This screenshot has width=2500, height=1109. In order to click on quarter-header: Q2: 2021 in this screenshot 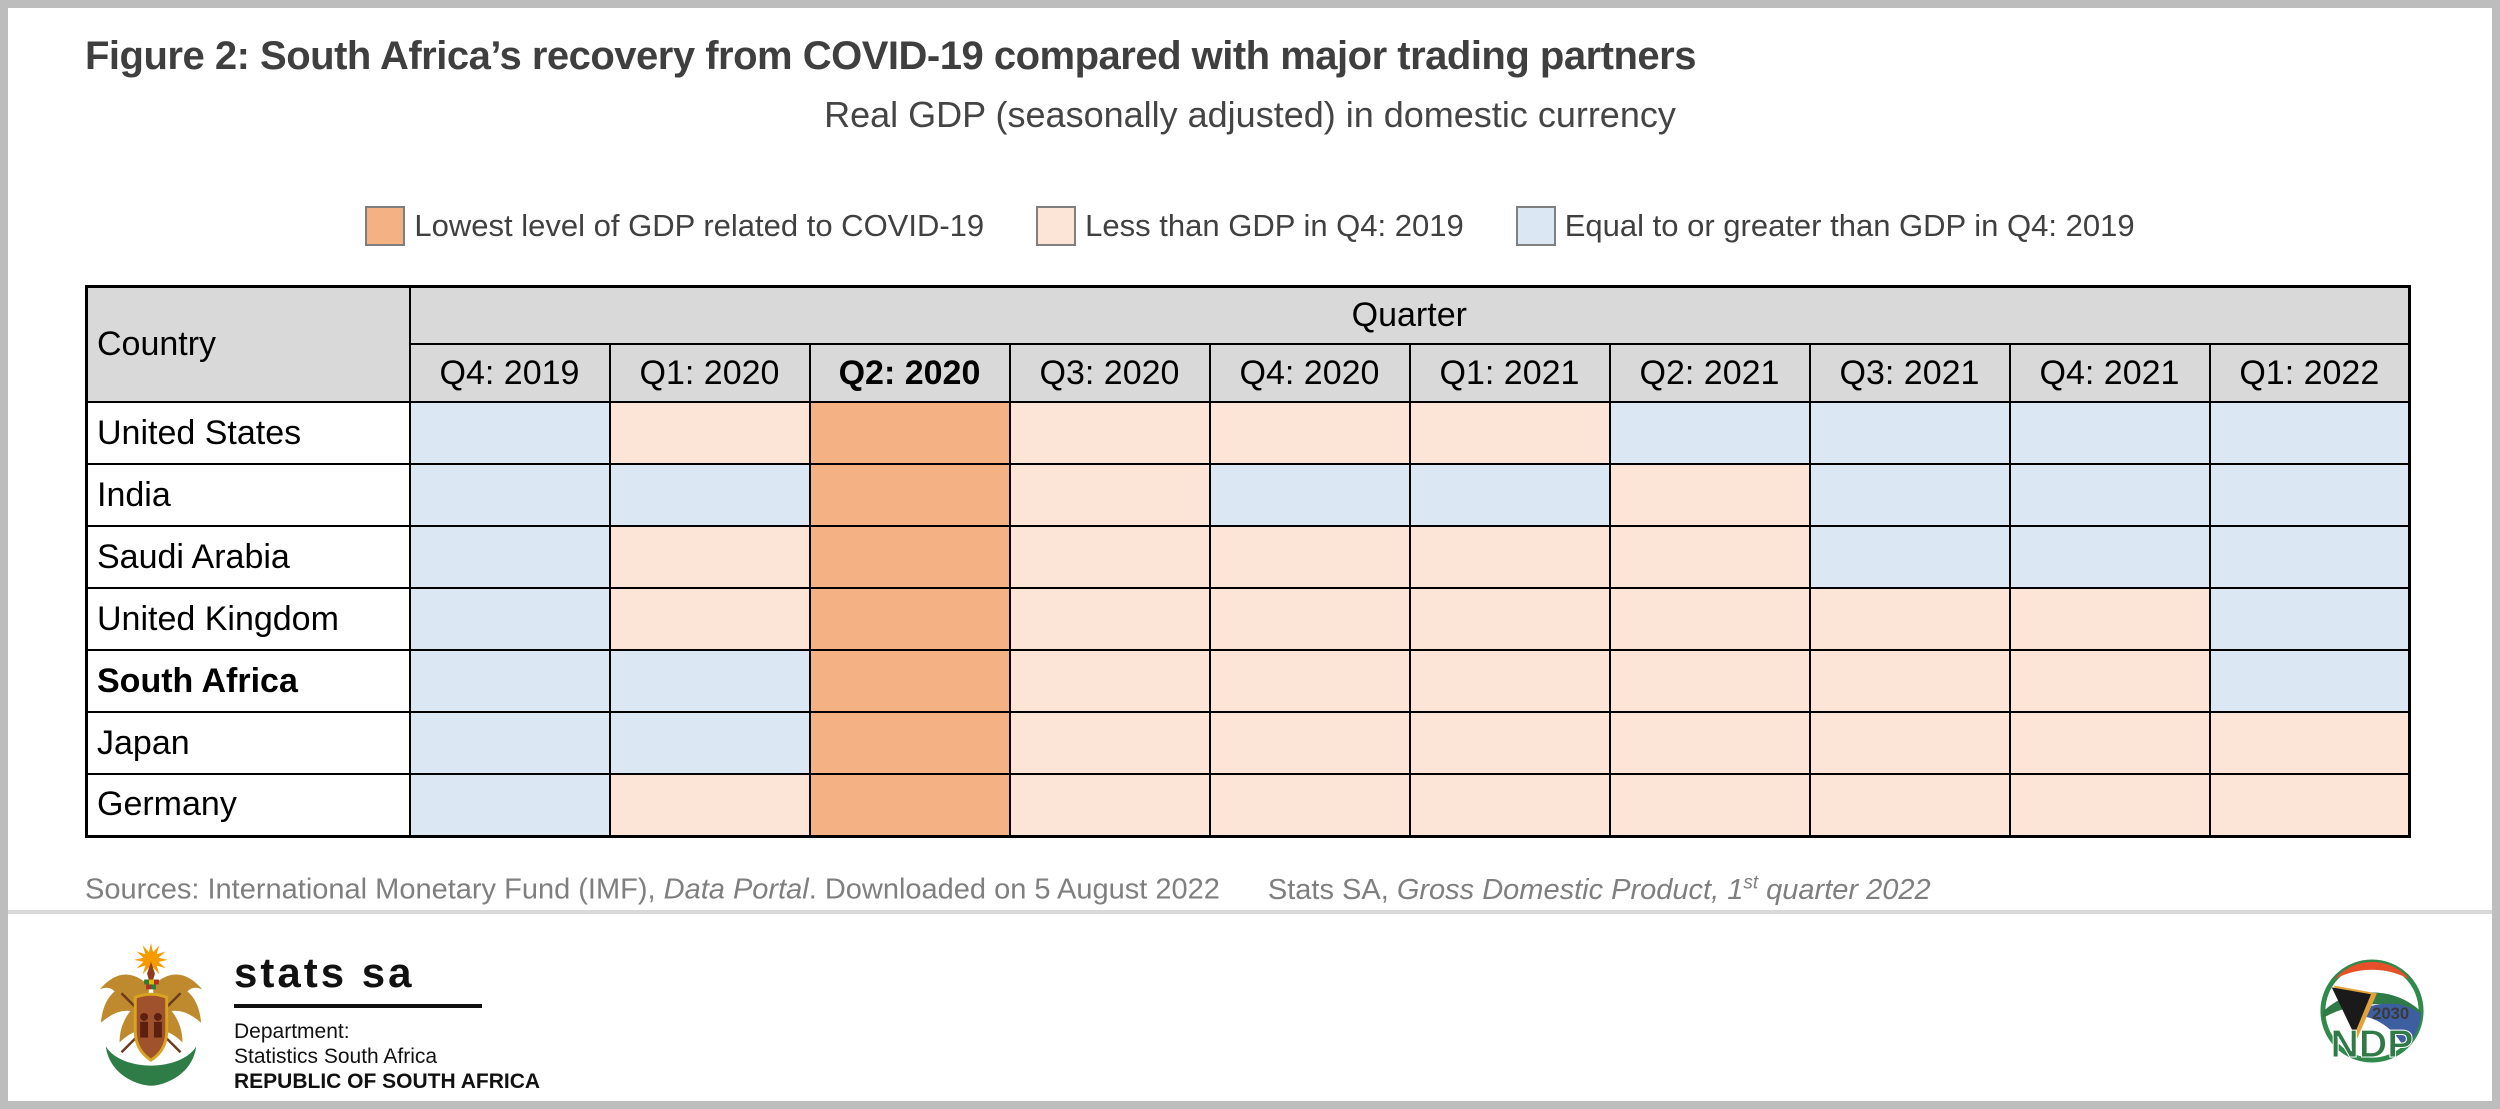, I will do `click(1709, 373)`.